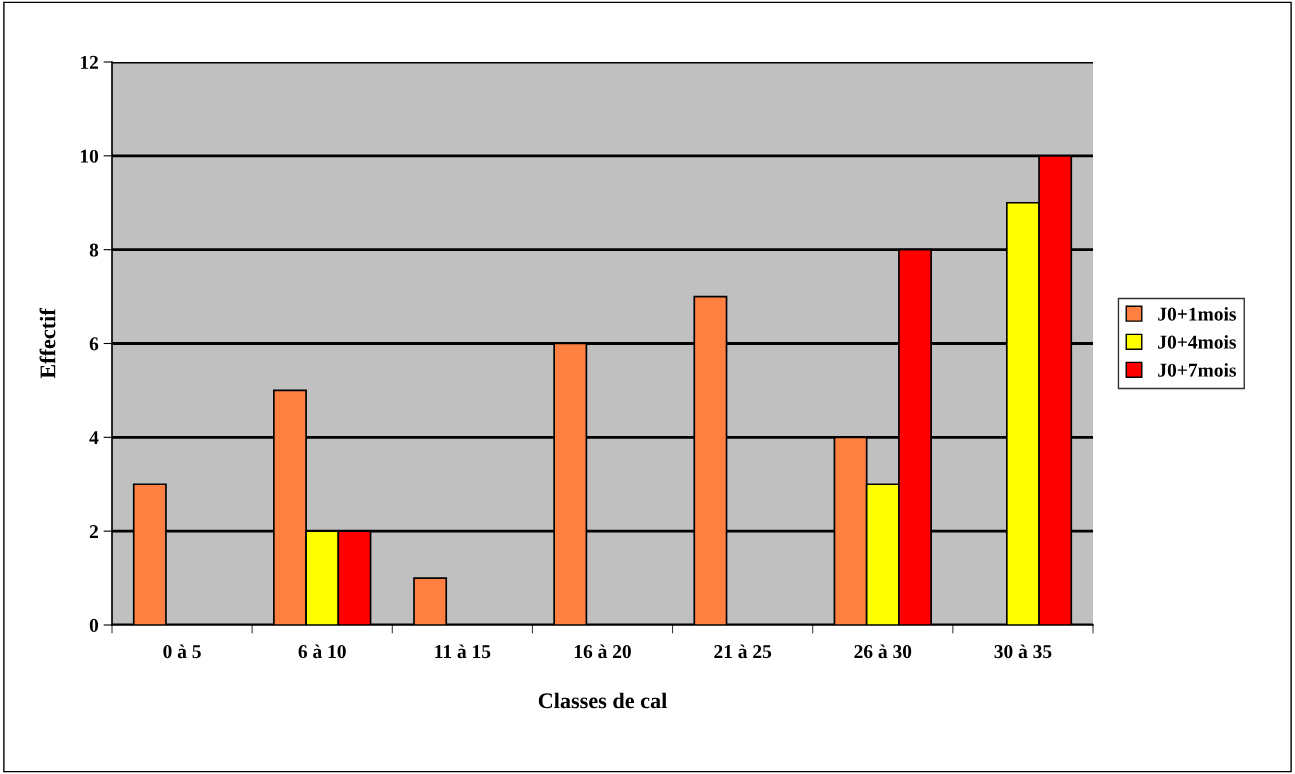 Image resolution: width=1295 pixels, height=774 pixels. What do you see at coordinates (93, 531) in the screenshot?
I see `y-tick-label: 2` at bounding box center [93, 531].